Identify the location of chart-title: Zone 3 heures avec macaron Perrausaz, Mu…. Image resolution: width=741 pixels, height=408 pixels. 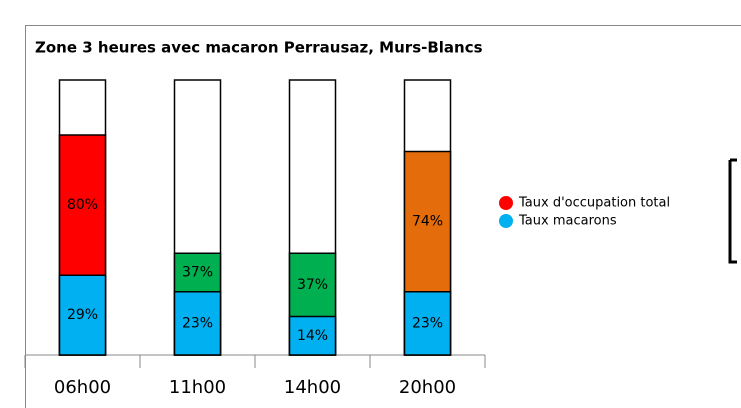
(259, 48).